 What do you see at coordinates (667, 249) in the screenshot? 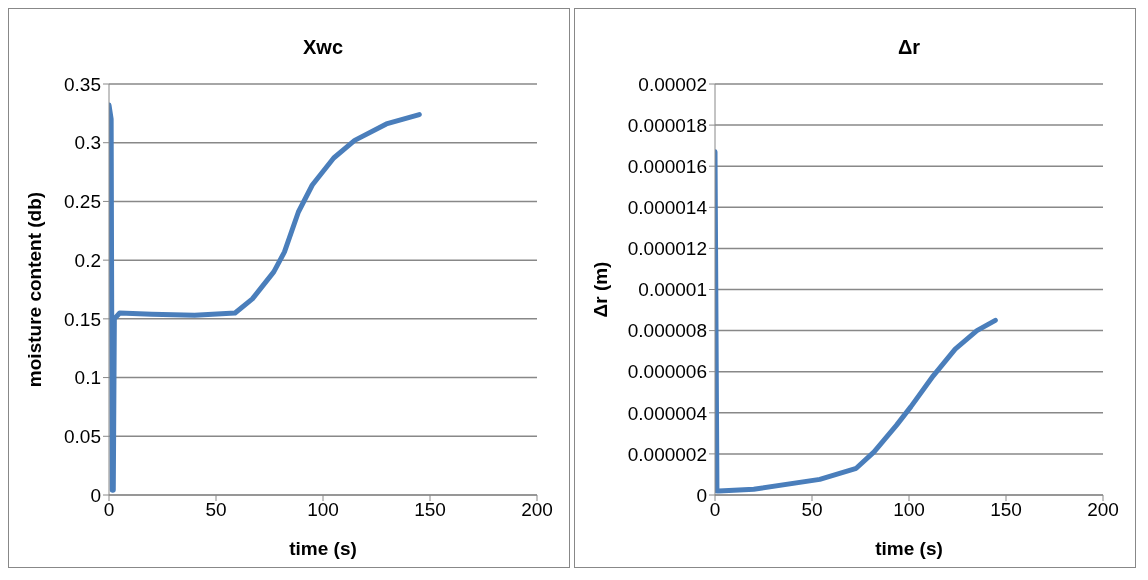
I see `y-tick-label: 0.000012` at bounding box center [667, 249].